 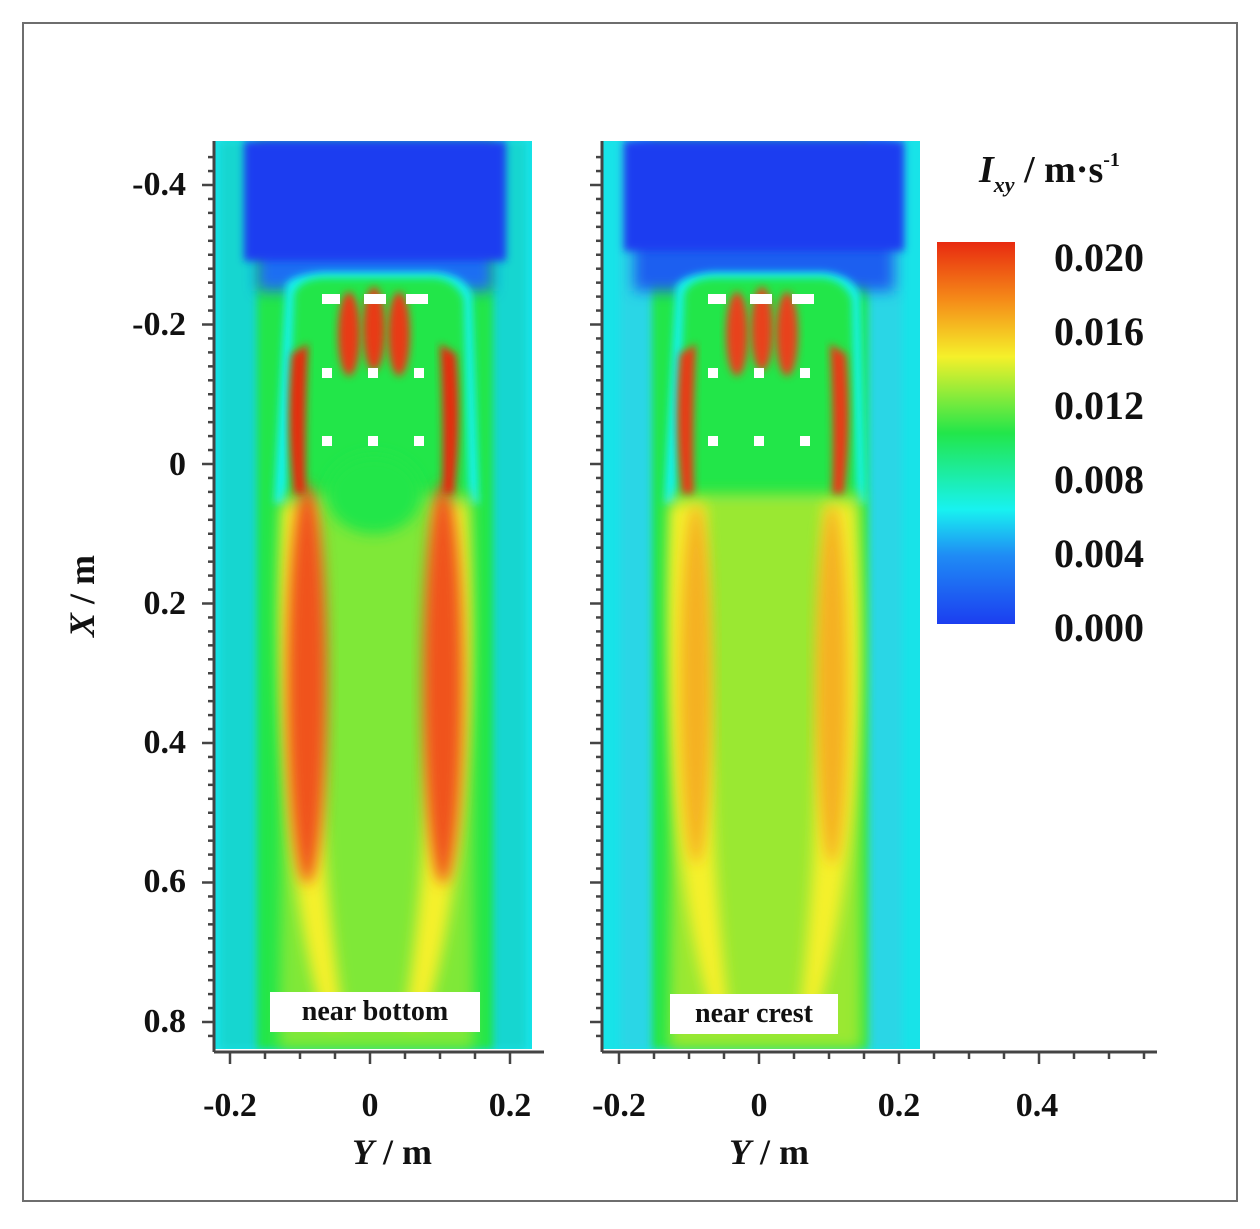 What do you see at coordinates (392, 1152) in the screenshot?
I see `x-axis-title-left: Y / m` at bounding box center [392, 1152].